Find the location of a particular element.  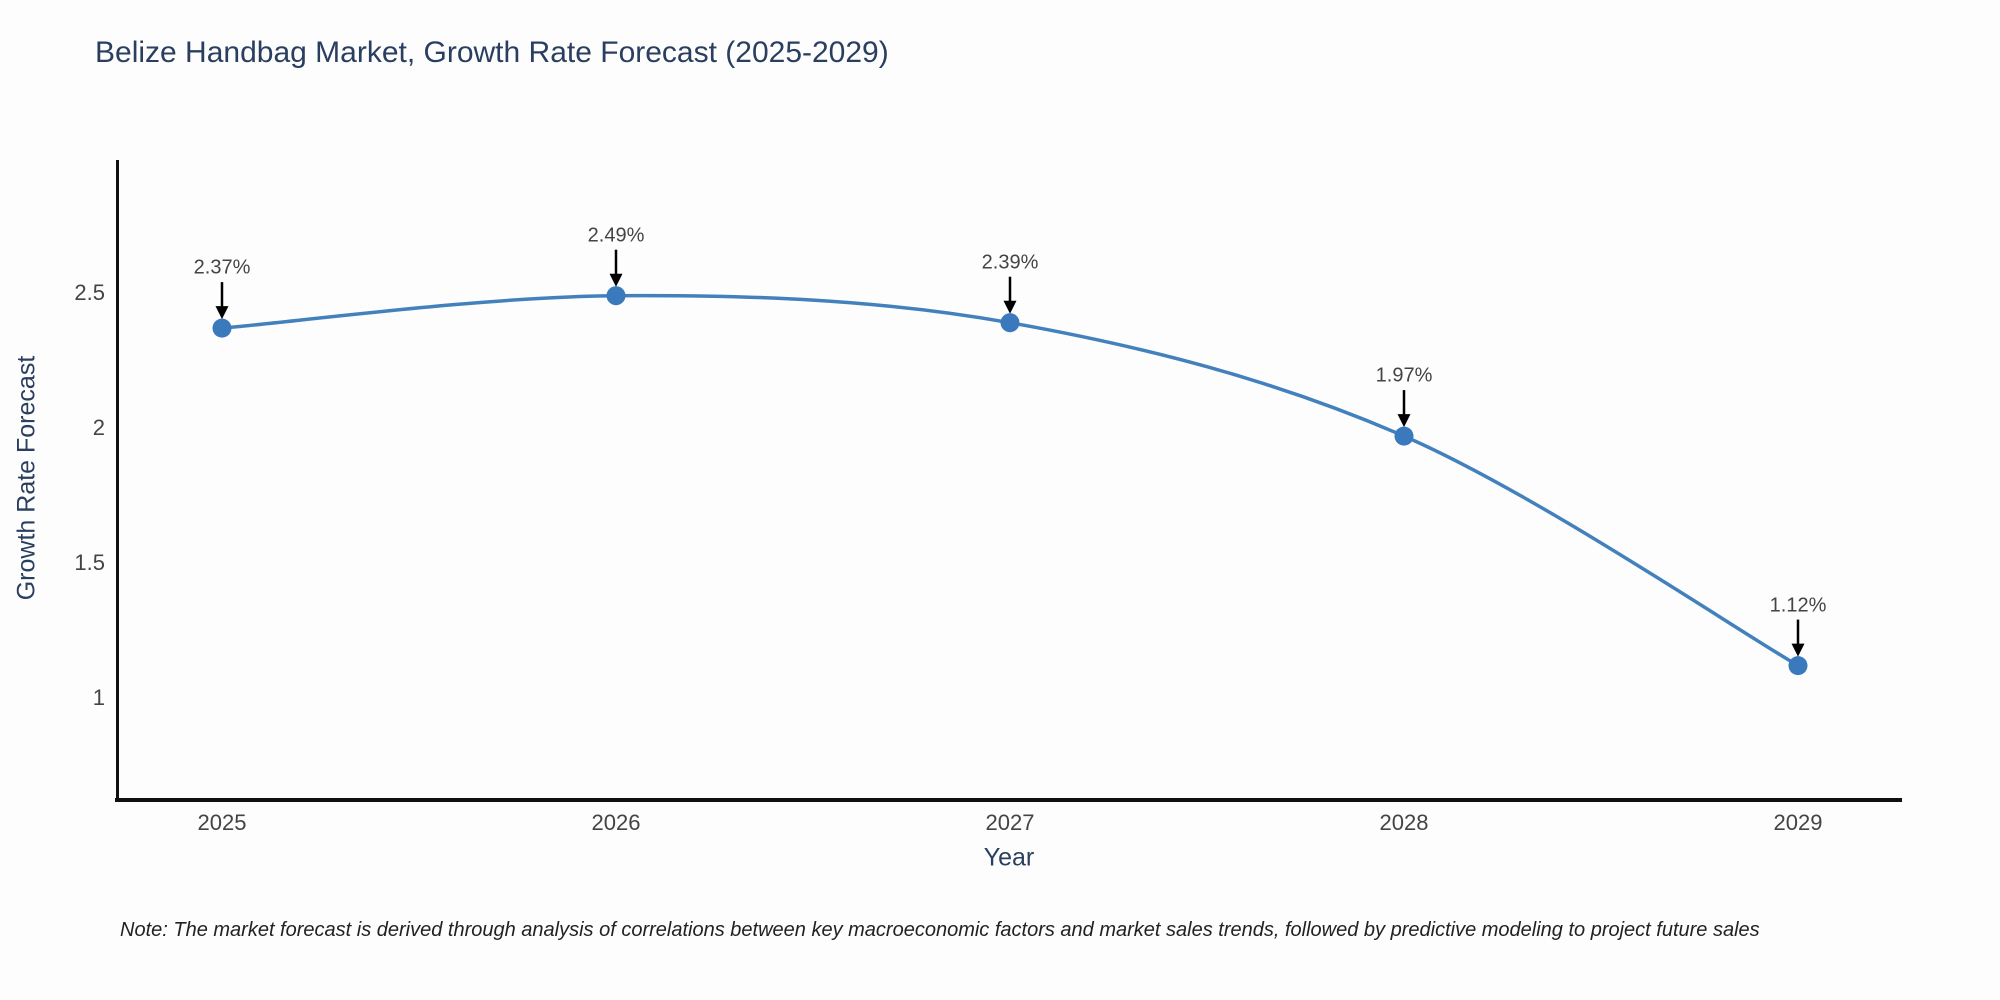

point-annotation: 2.49% is located at coordinates (616, 235).